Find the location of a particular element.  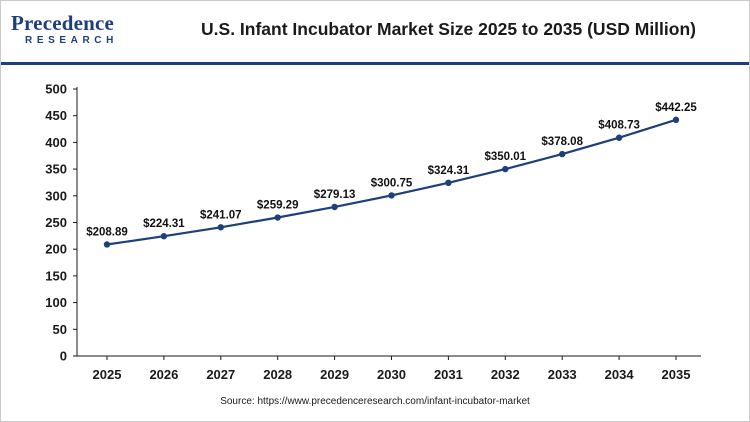

x-tick-label: 2027 is located at coordinates (220, 374).